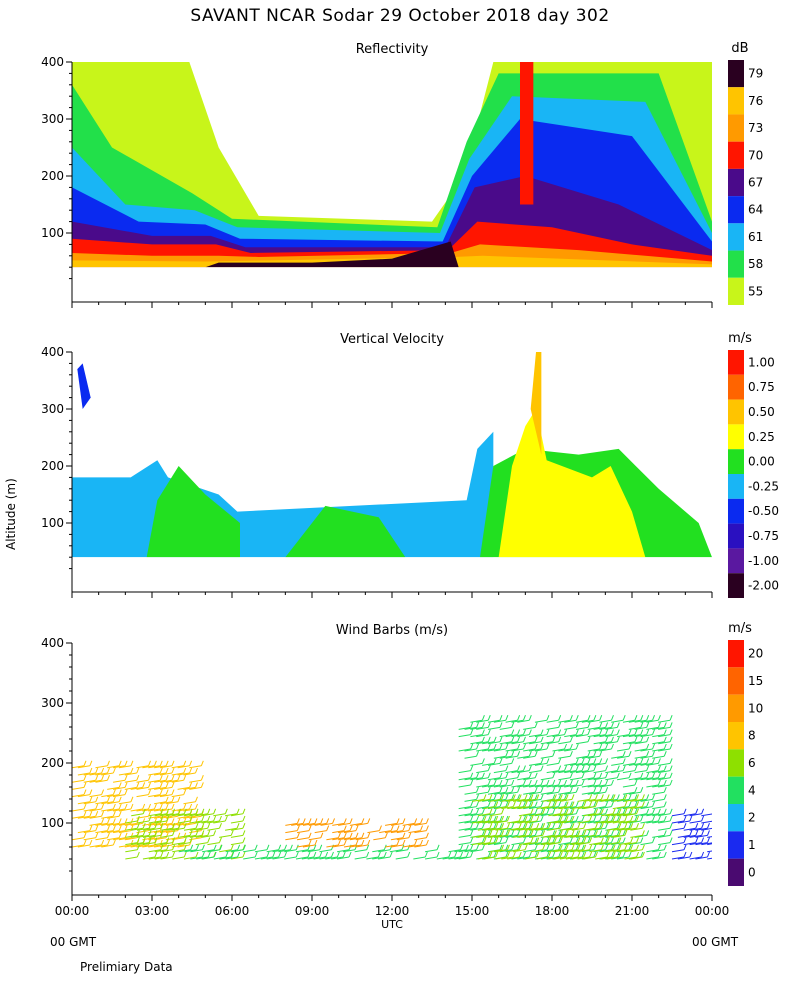 This screenshot has height=1000, width=800. Describe the element at coordinates (761, 437) in the screenshot. I see `colorbar-label: 0.25` at that location.